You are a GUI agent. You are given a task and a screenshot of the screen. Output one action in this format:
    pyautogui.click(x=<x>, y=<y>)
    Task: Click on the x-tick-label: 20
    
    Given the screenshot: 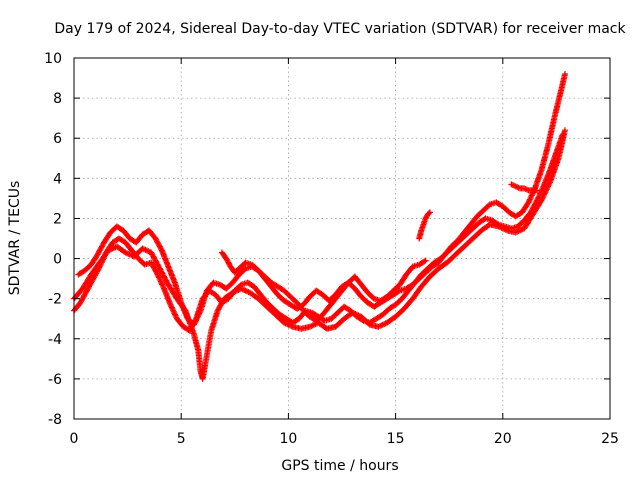 What is the action you would take?
    pyautogui.click(x=503, y=439)
    